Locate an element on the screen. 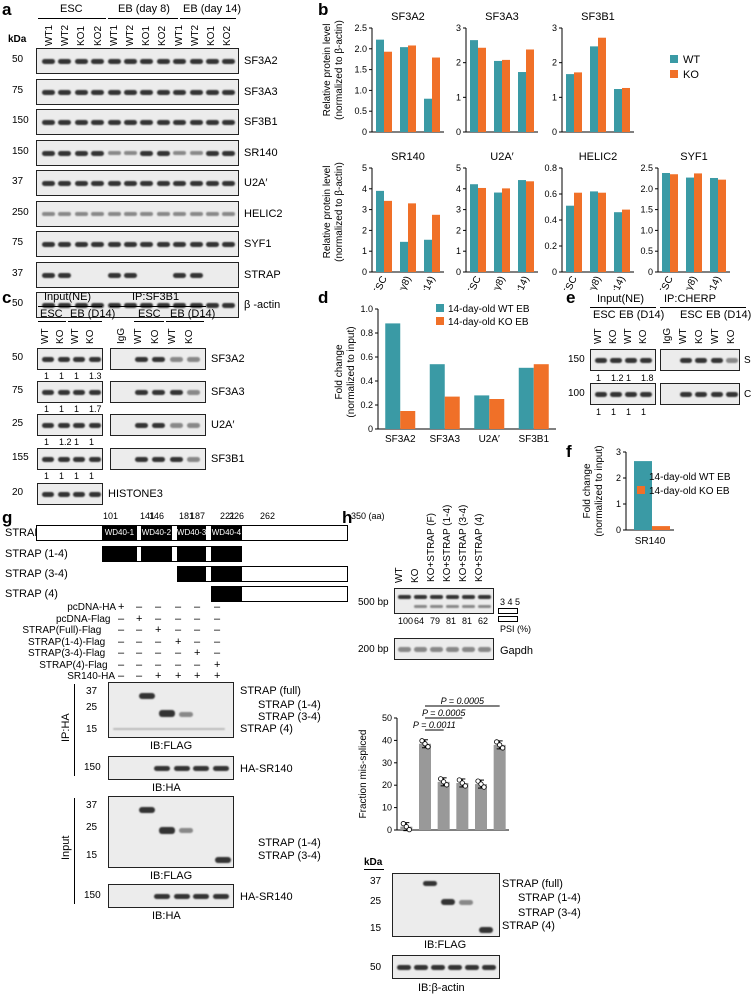  y-tick-label: 3 is located at coordinates (458, 210).